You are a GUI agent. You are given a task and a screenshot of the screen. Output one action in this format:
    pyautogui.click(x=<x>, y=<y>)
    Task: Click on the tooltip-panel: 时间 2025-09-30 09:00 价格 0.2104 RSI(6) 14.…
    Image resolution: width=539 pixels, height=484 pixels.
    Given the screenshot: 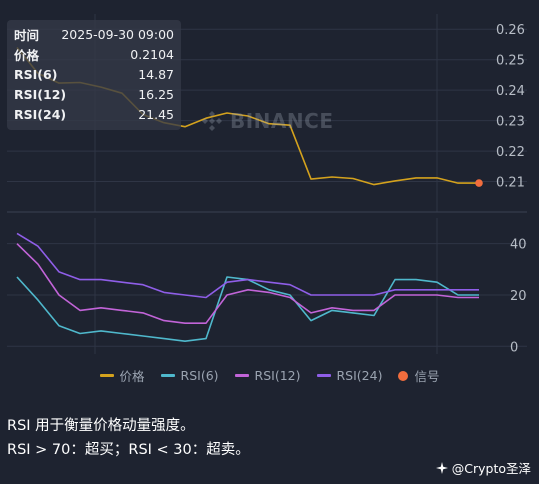 What is the action you would take?
    pyautogui.click(x=94, y=75)
    